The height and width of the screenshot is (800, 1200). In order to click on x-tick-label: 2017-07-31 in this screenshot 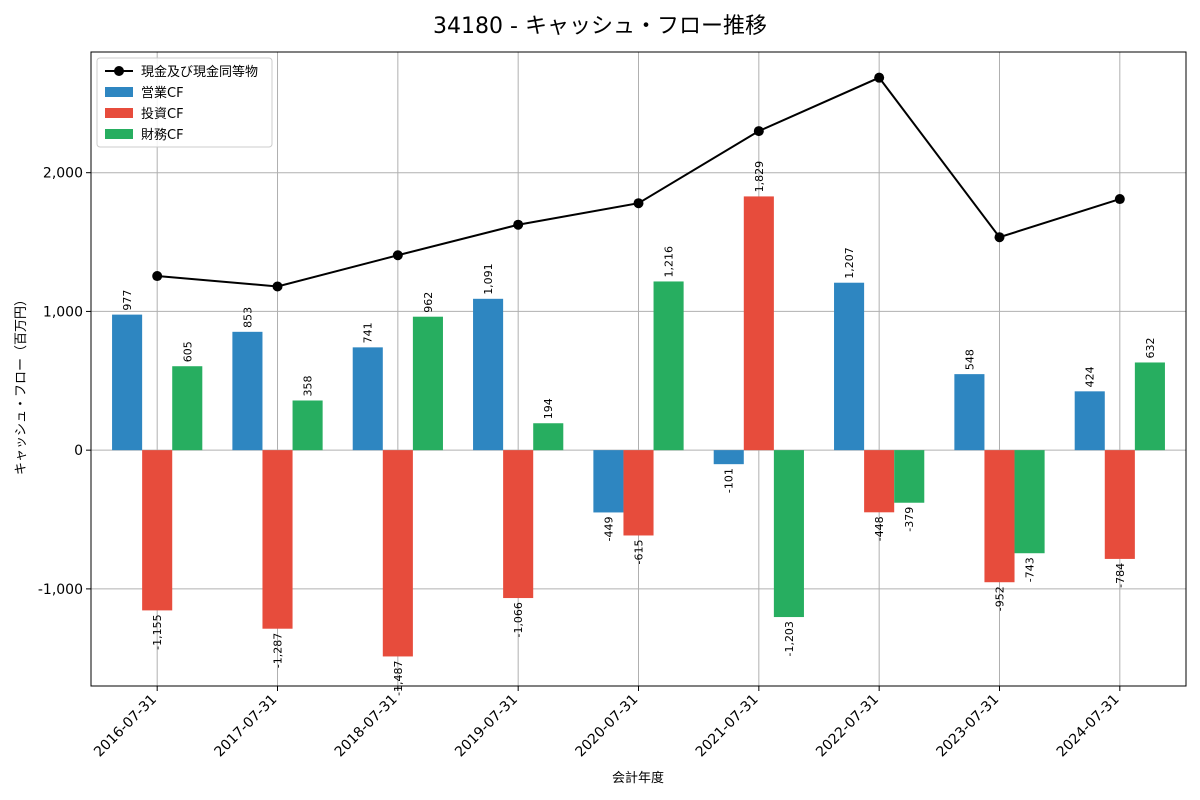, I will do `click(245, 726)`.